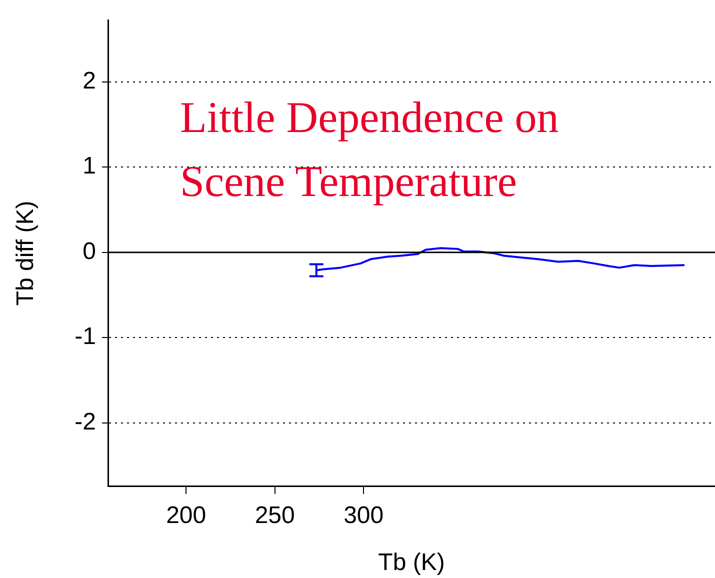 This screenshot has height=578, width=715. What do you see at coordinates (274, 516) in the screenshot?
I see `x-tick-label: 250` at bounding box center [274, 516].